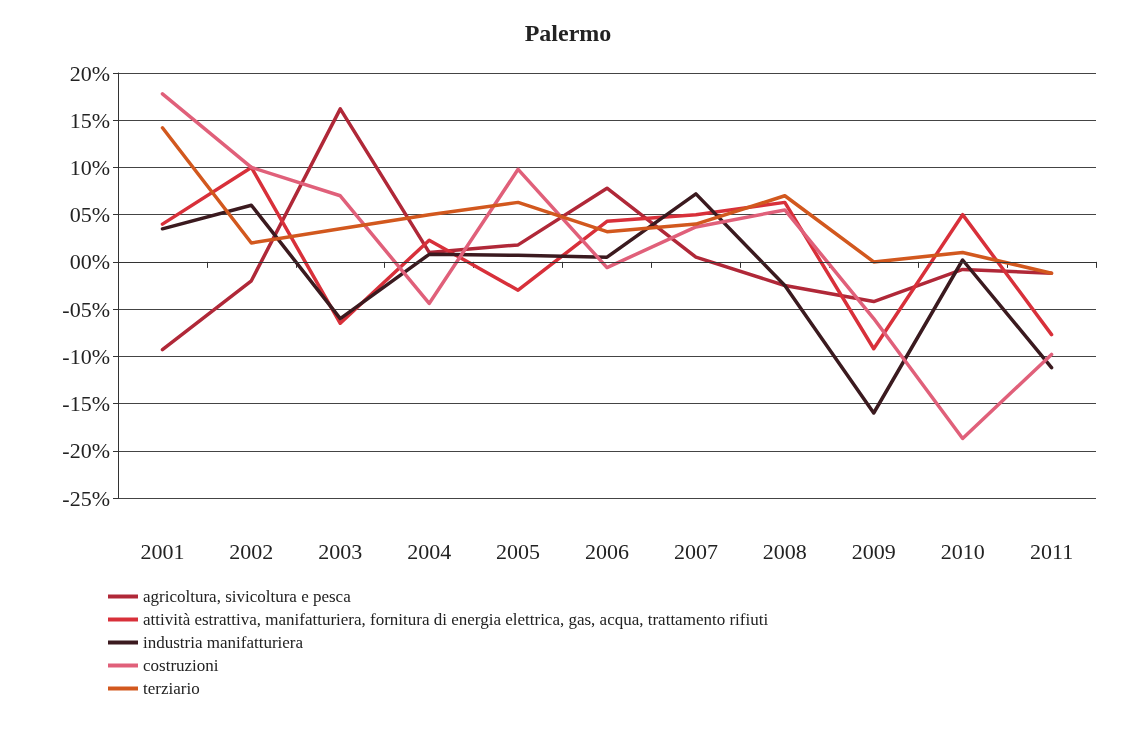  Describe the element at coordinates (429, 551) in the screenshot. I see `x-tick-label: 2004` at that location.